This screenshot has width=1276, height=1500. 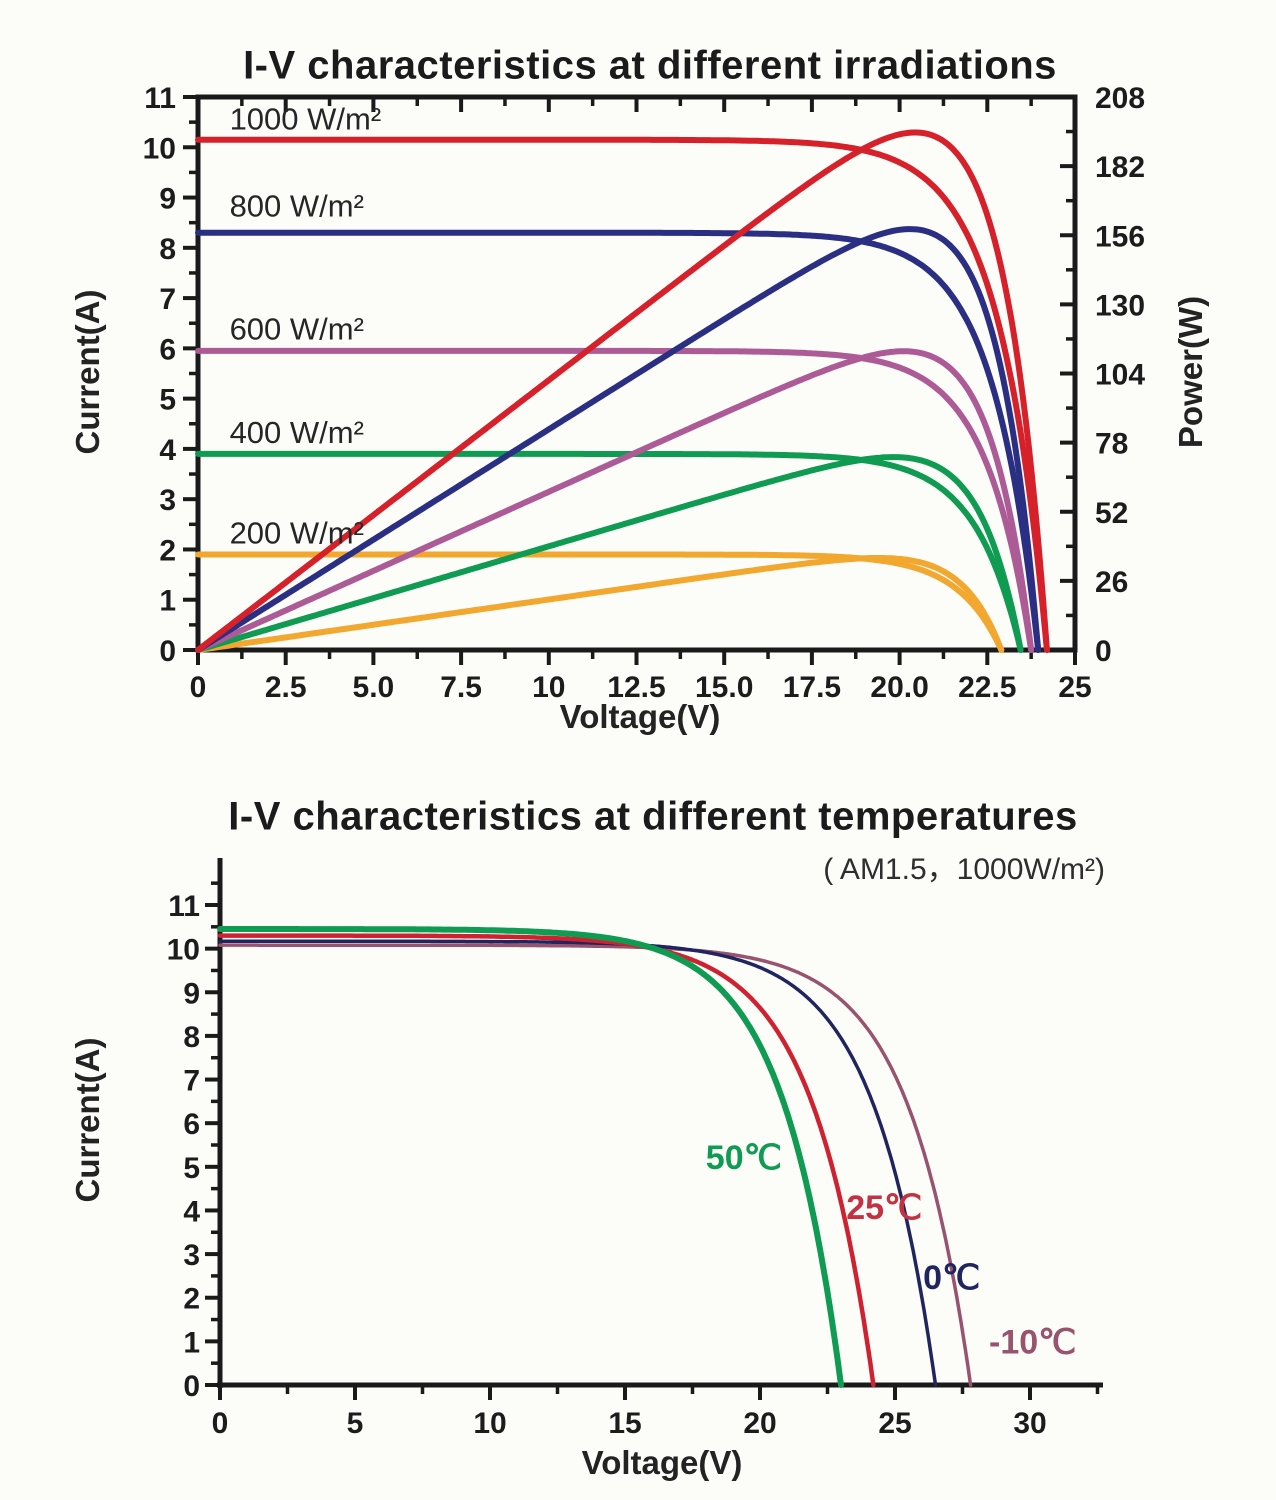 What do you see at coordinates (899, 687) in the screenshot?
I see `x-axis-tick-label: 20.0` at bounding box center [899, 687].